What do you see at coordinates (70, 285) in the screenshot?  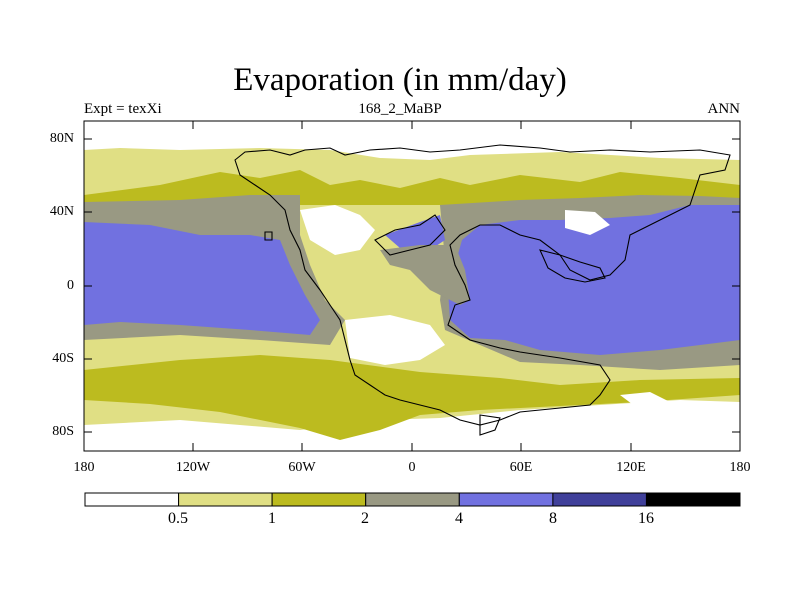 I see `lat-label-0: 0` at bounding box center [70, 285].